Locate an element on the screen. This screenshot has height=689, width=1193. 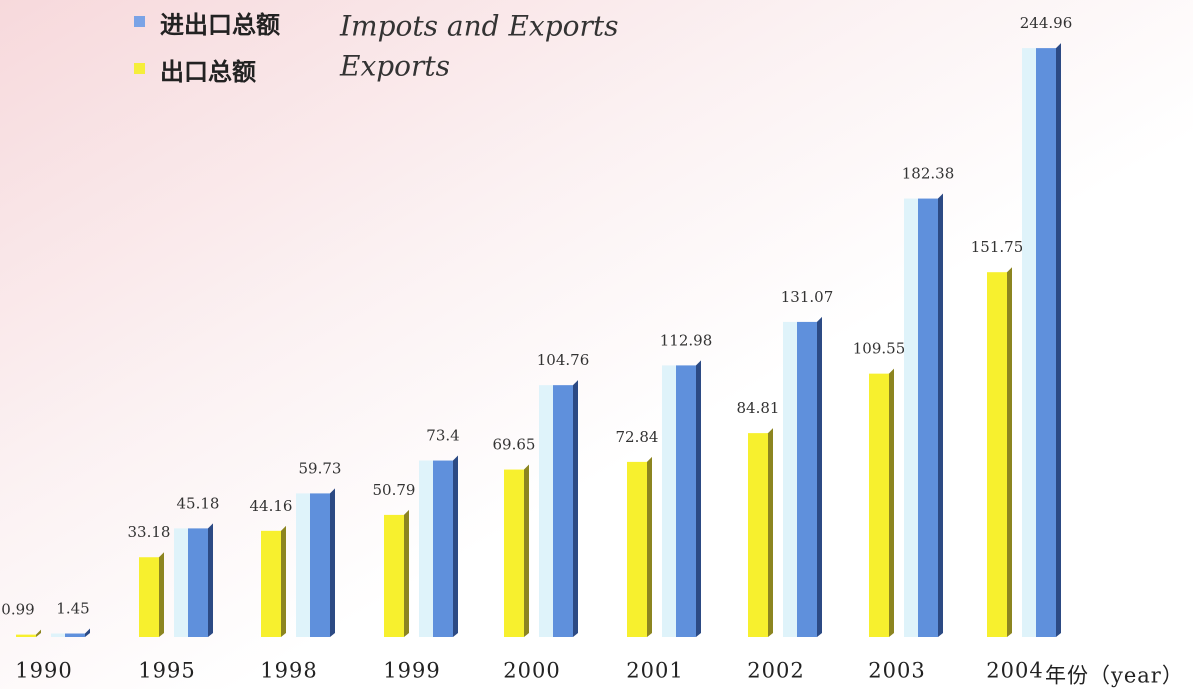
value-label: 244.96 is located at coordinates (1046, 23).